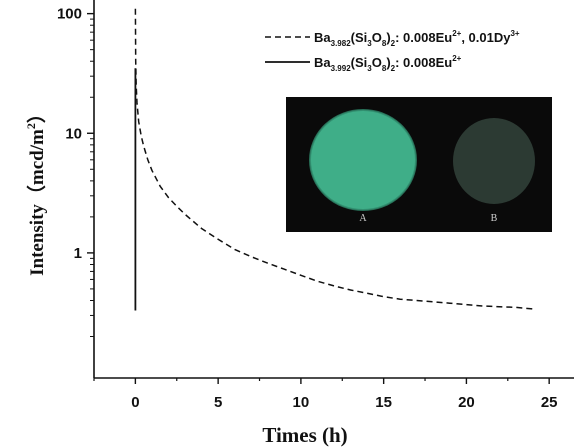 The height and width of the screenshot is (448, 574). I want to click on legend-entry-2-part: ), so click(388, 62).